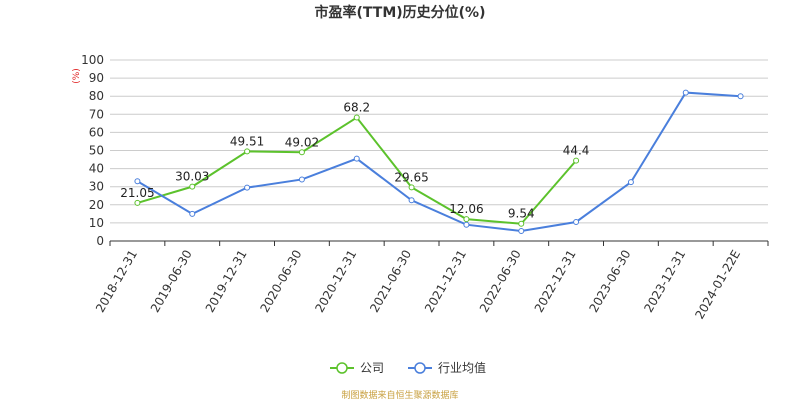 This screenshot has width=800, height=400. I want to click on data-label: 44.4, so click(576, 151).